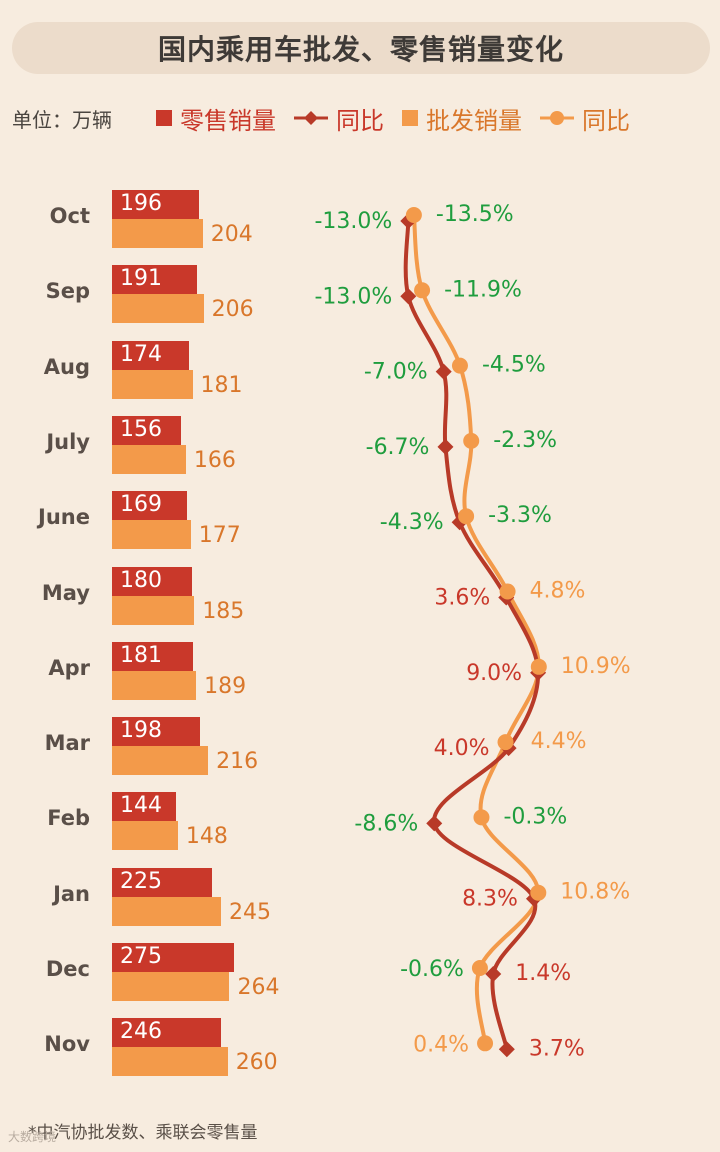 This screenshot has height=1152, width=720. What do you see at coordinates (462, 598) in the screenshot?
I see `retail-yoy-label: 3.6%` at bounding box center [462, 598].